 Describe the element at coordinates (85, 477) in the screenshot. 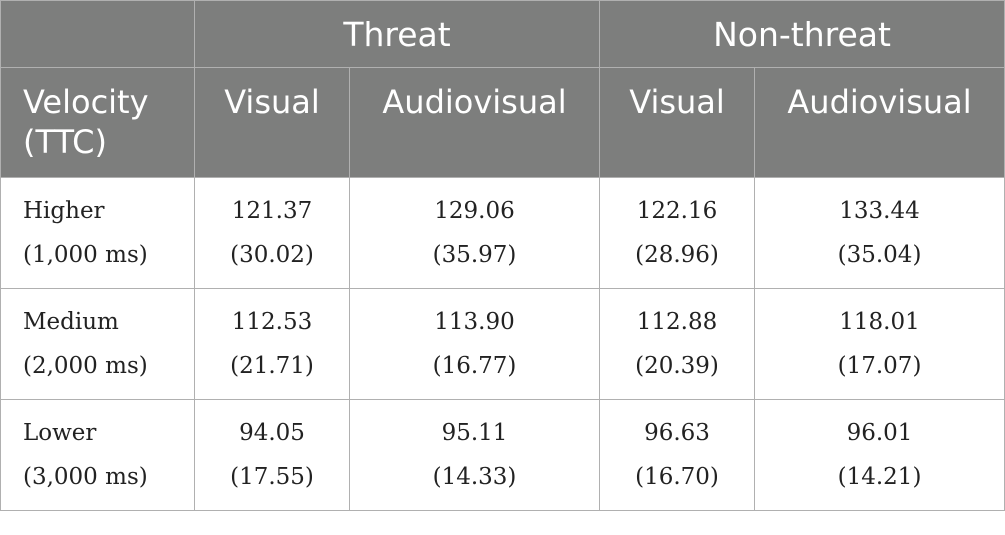

I see `row-label-line2: (3,000 ms)` at that location.